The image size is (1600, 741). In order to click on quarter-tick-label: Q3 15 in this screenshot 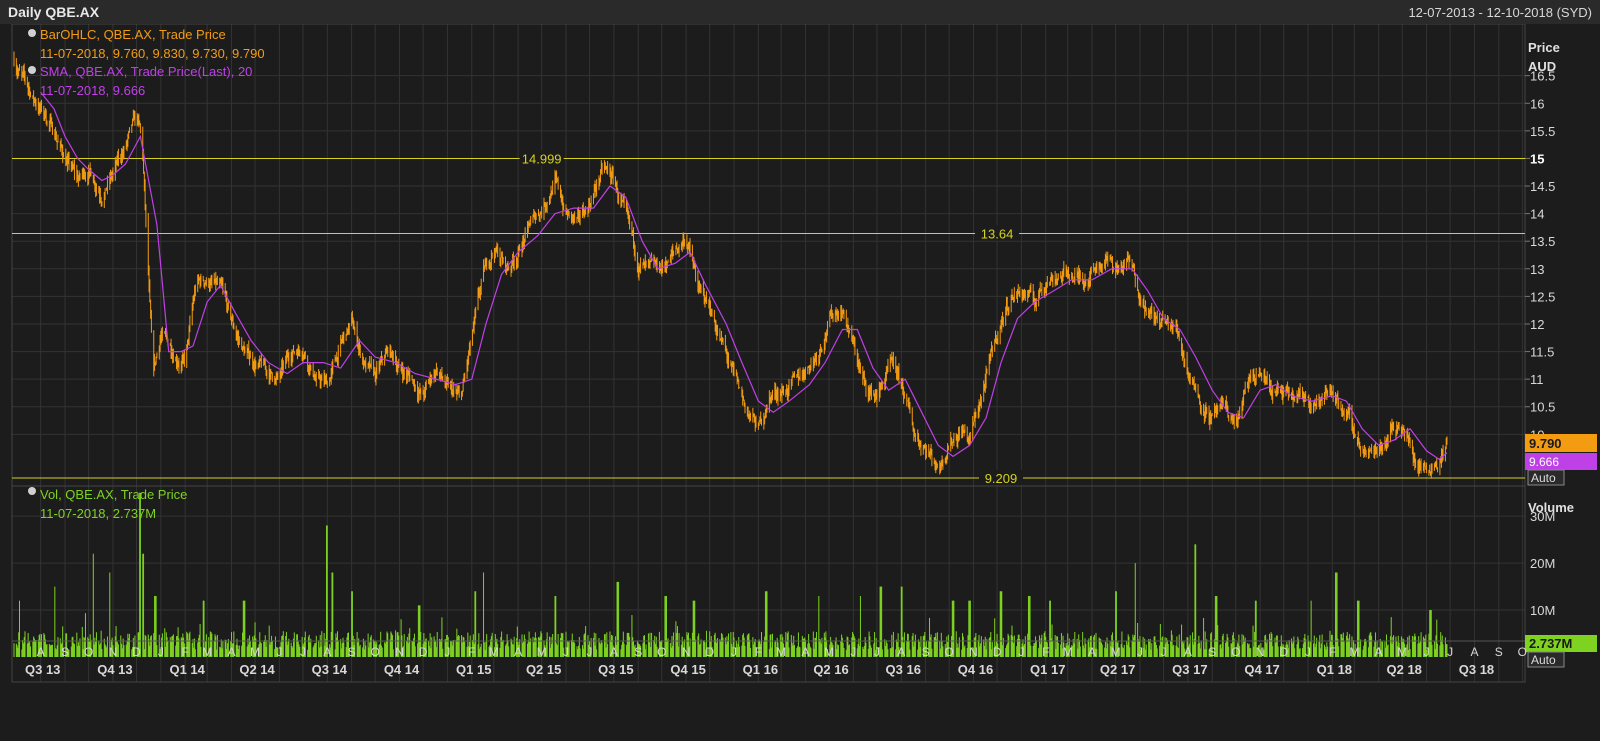, I will do `click(615, 669)`.